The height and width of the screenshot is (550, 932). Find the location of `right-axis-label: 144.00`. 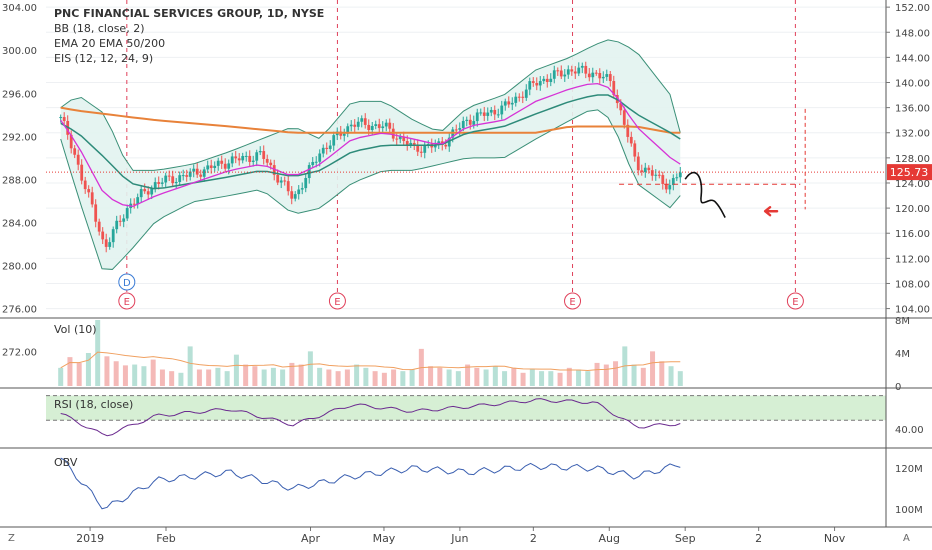

right-axis-label: 144.00 is located at coordinates (912, 58).